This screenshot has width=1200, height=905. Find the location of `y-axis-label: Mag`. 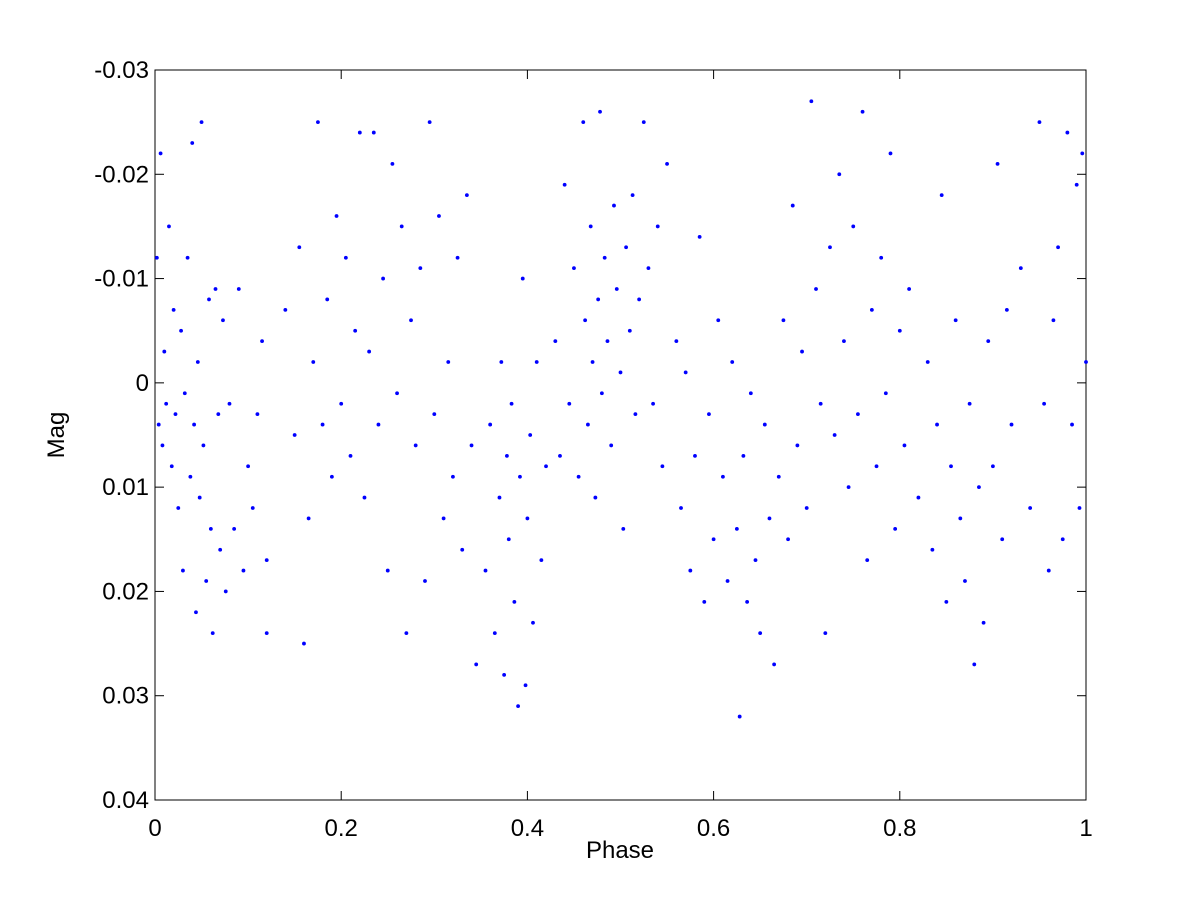

y-axis-label: Mag is located at coordinates (56, 435).